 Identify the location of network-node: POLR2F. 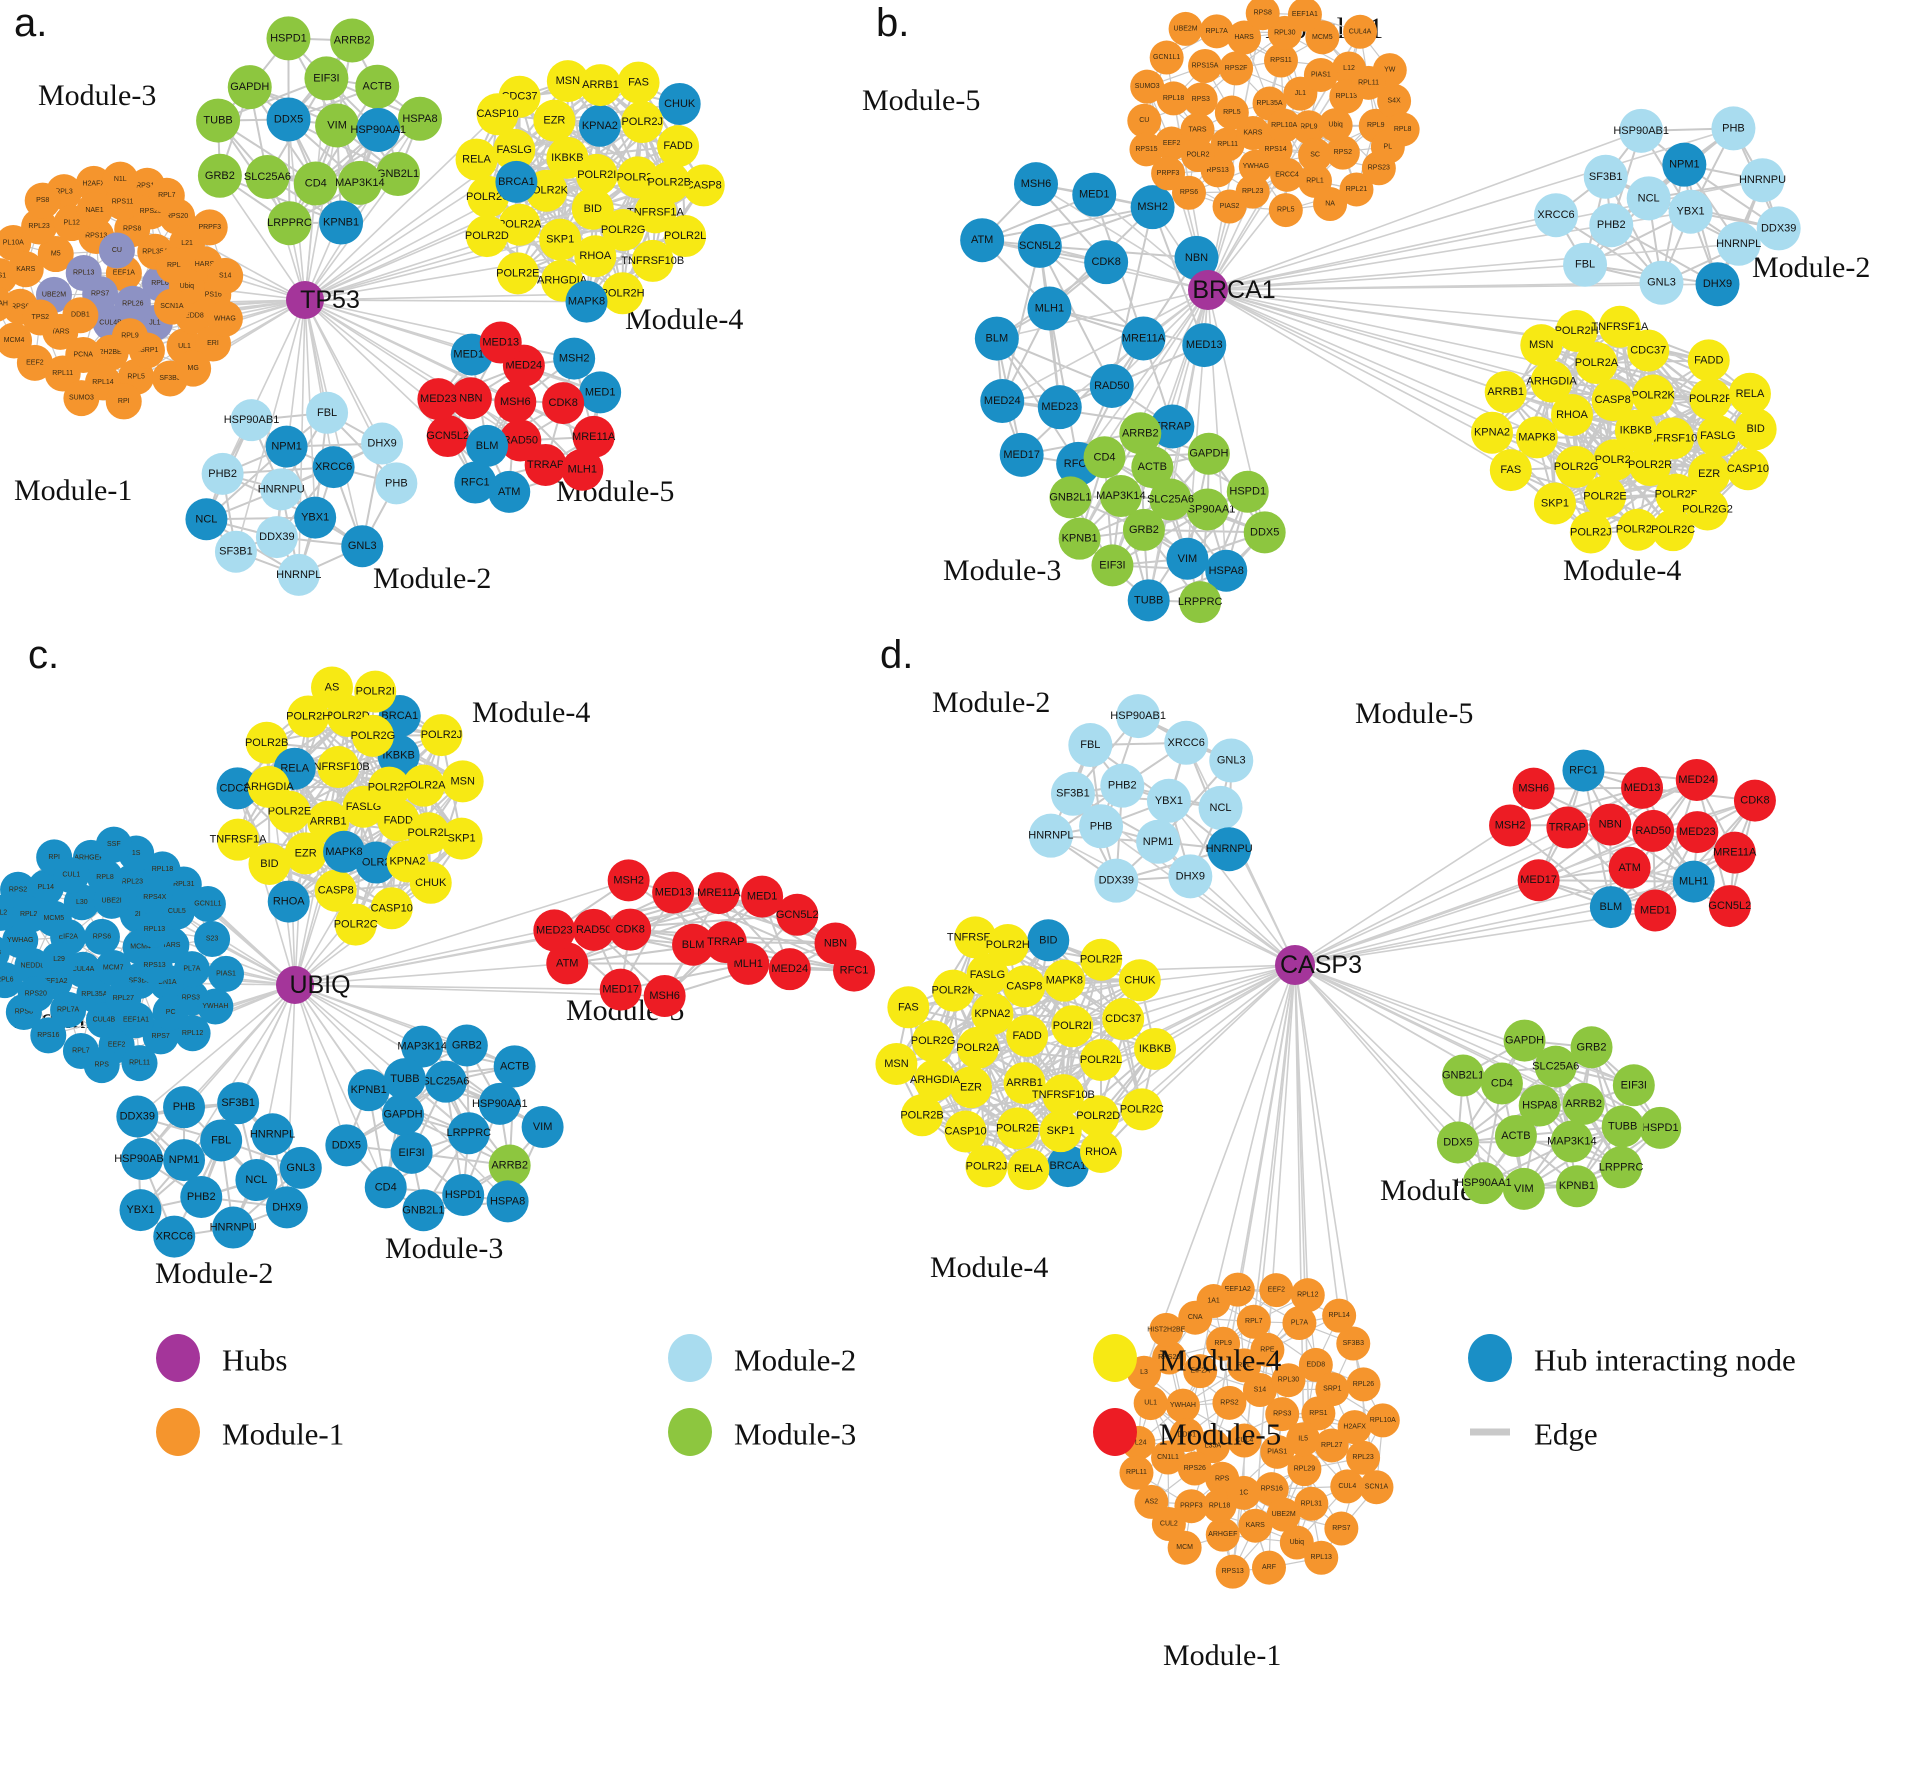
(1710, 399).